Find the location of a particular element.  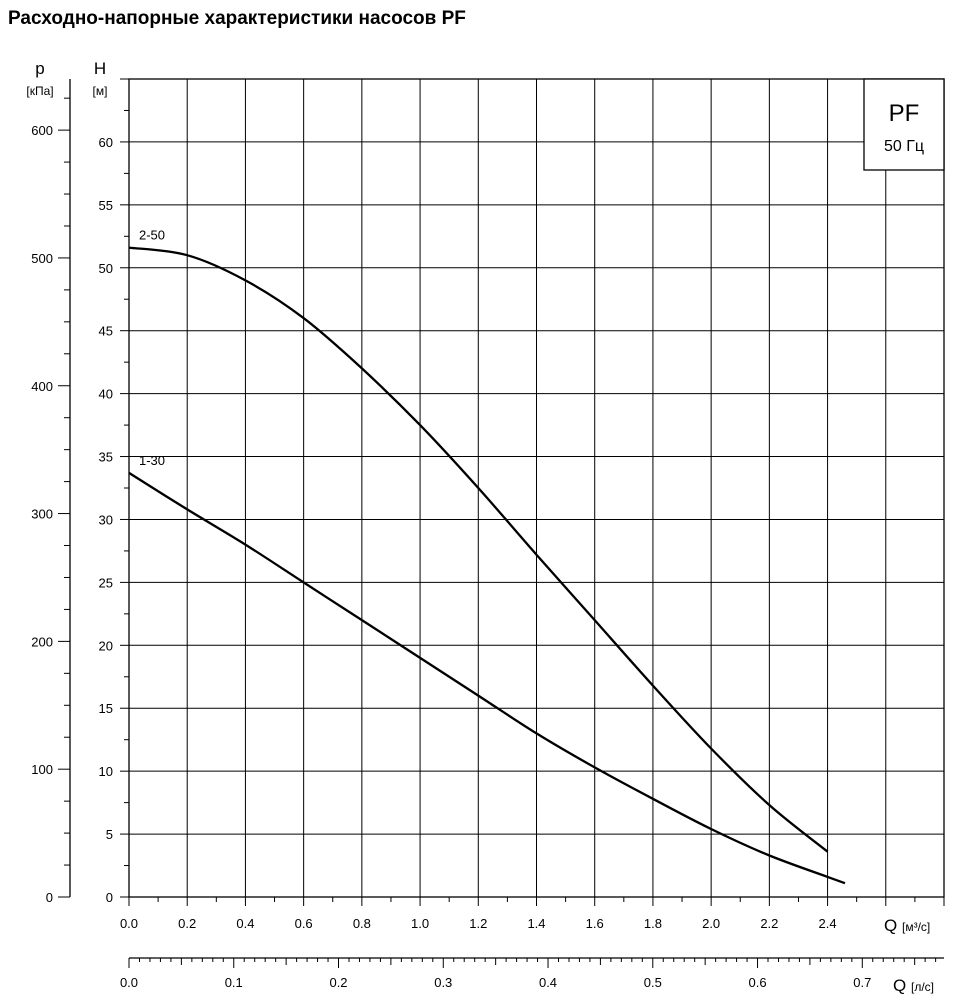

x-axis-unit: [м³/с] is located at coordinates (916, 927).